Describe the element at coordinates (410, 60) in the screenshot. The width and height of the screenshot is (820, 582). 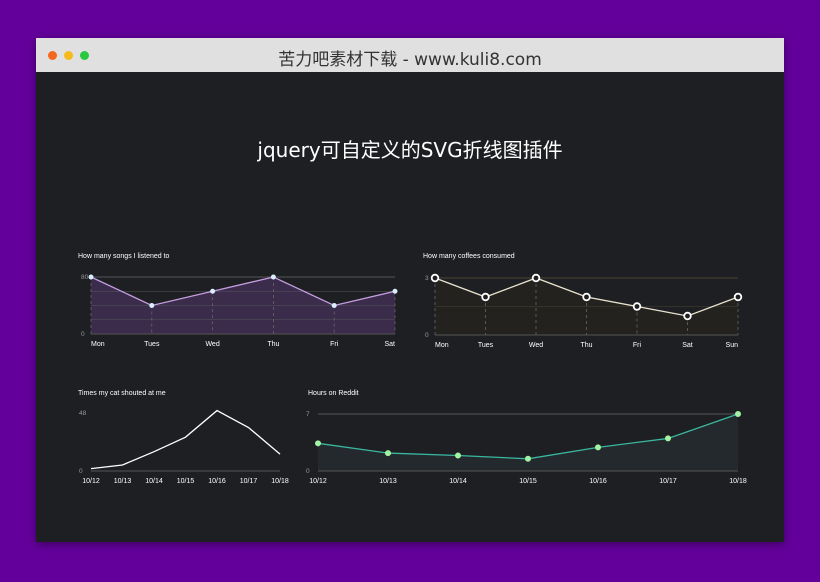
I see `window-title: 苦力吧素材下载 - www.kuli8.com` at that location.